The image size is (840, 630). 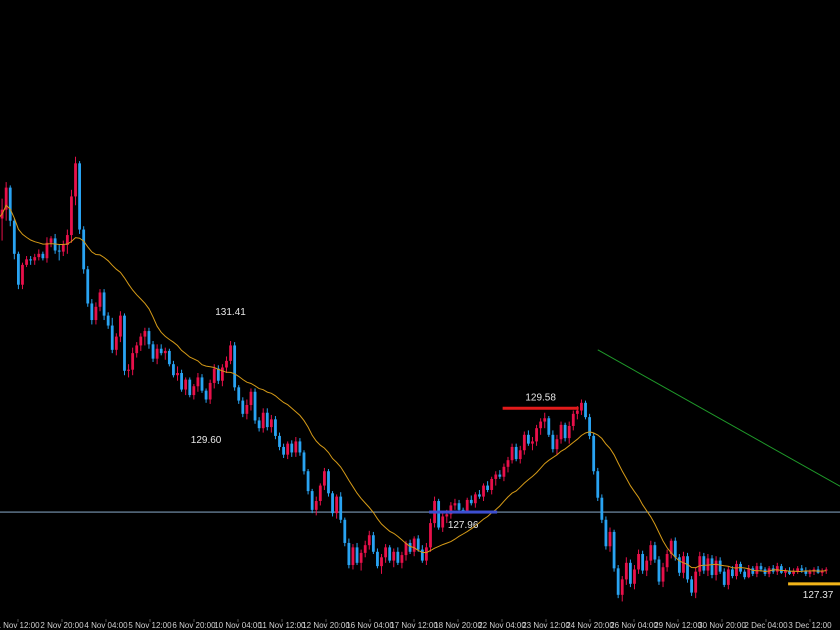 I want to click on x-tick-label: 2 Dec 04:00, so click(x=766, y=625).